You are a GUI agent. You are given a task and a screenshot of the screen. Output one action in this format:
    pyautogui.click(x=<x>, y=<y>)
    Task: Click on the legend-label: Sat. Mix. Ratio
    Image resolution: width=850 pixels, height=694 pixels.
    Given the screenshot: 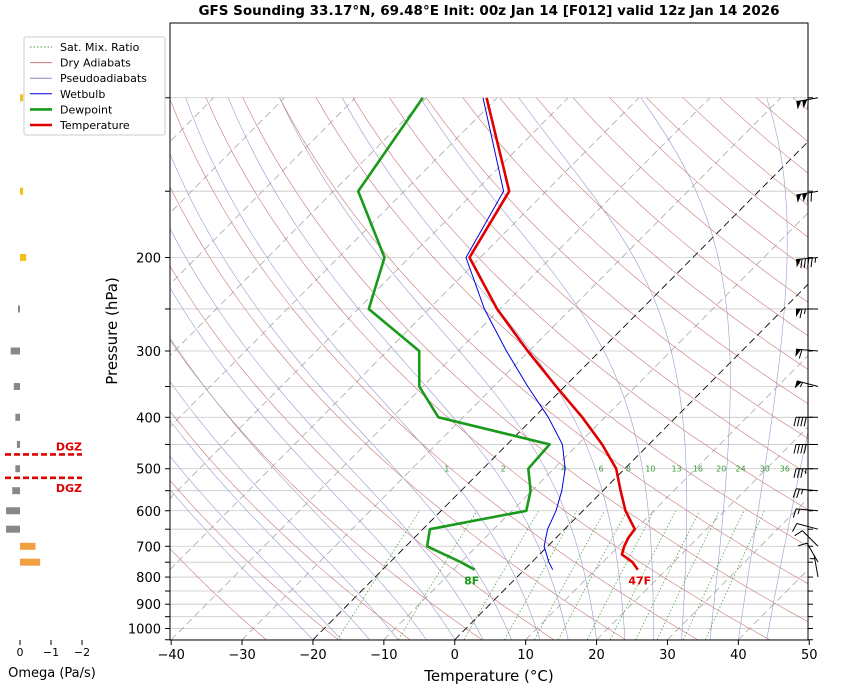 What is the action you would take?
    pyautogui.click(x=100, y=47)
    